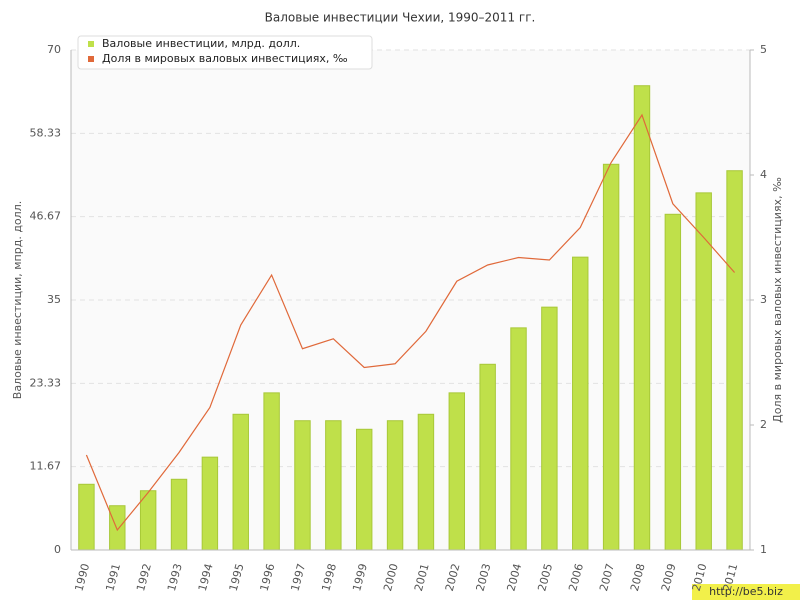 The image size is (800, 600). Describe the element at coordinates (576, 577) in the screenshot. I see `x-tick-label: 2006` at that location.